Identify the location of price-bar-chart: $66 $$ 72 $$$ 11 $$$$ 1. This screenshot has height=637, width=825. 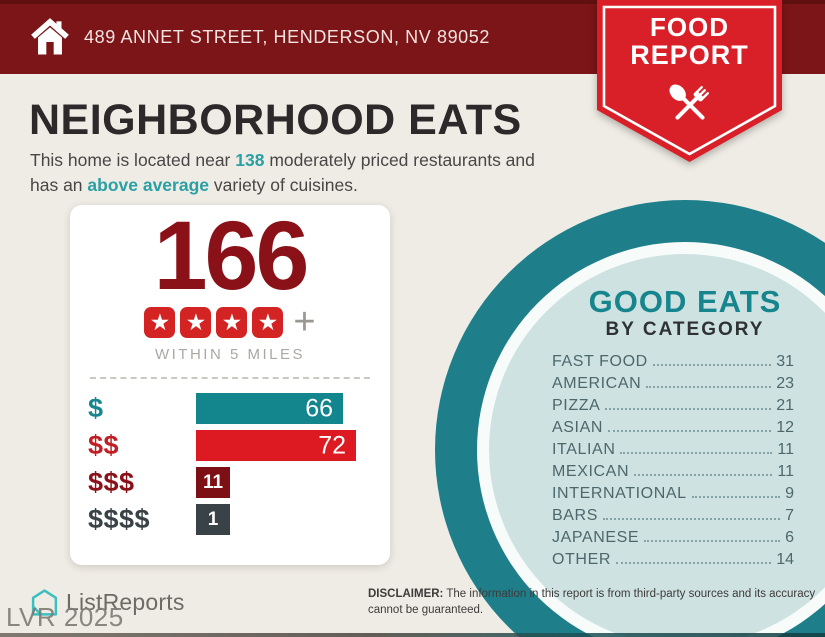
(230, 464).